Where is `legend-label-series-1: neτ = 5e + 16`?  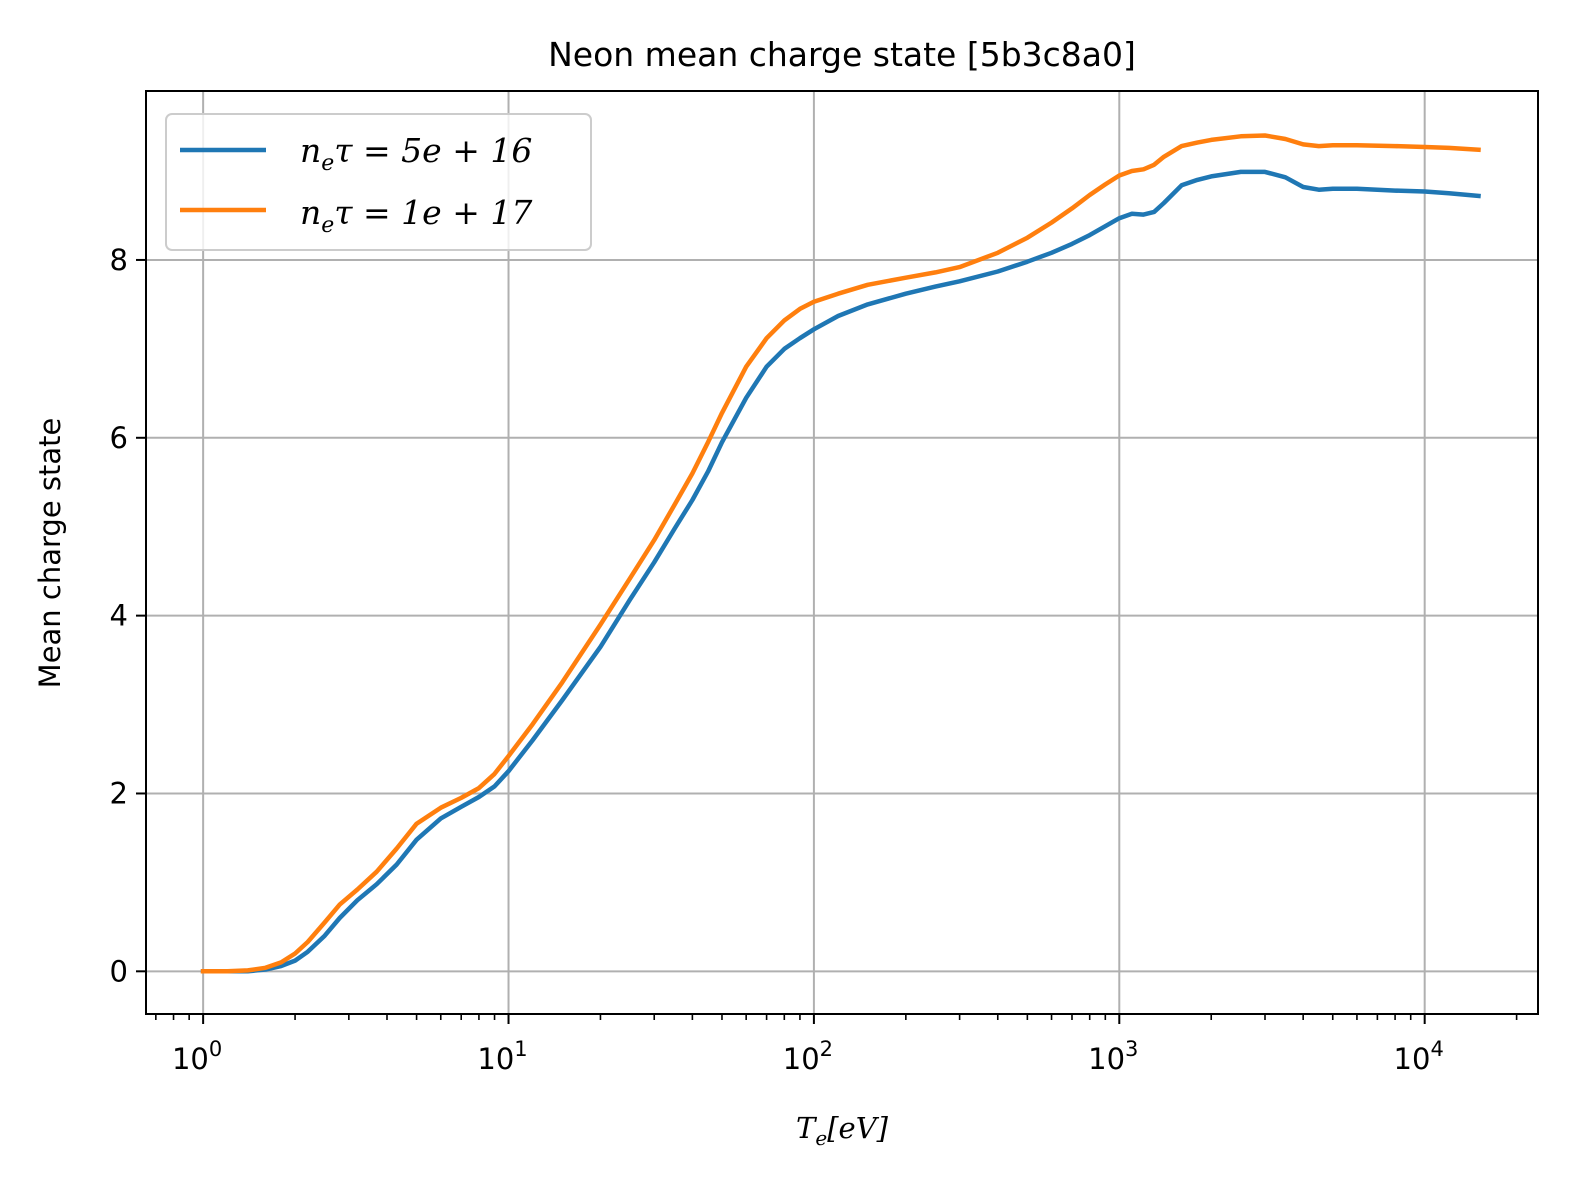
legend-label-series-1: neτ = 5e + 16 is located at coordinates (416, 153).